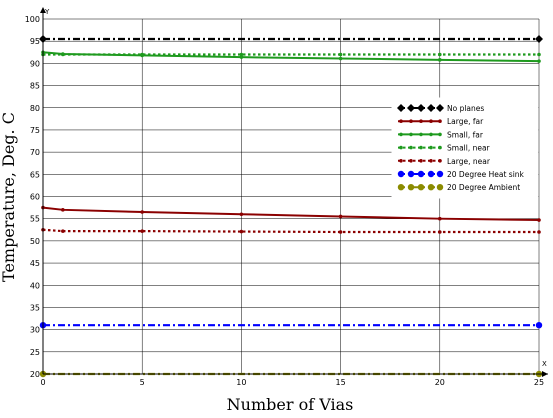  What do you see at coordinates (47, 12) in the screenshot?
I see `y-axis-letter: Y` at bounding box center [47, 12].